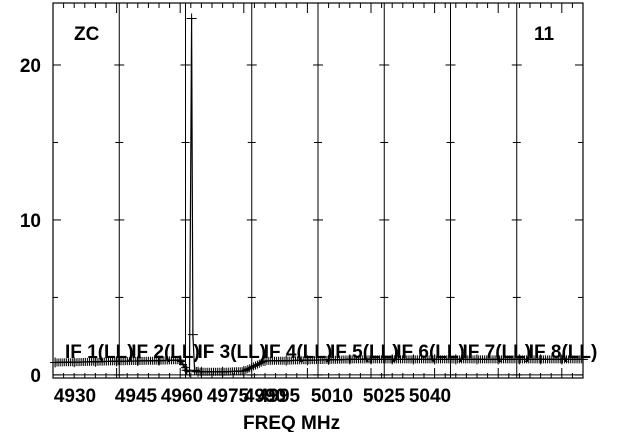  What do you see at coordinates (35, 376) in the screenshot?
I see `y-tick-label: 0` at bounding box center [35, 376].